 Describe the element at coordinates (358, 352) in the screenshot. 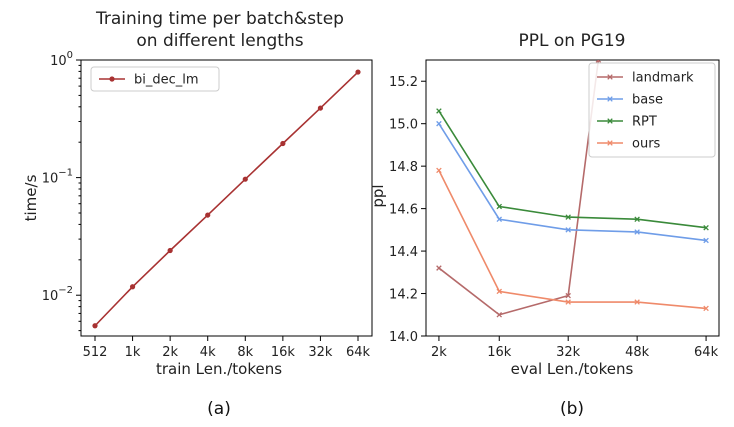

I see `chart-a-x-tick-label: 64k` at that location.